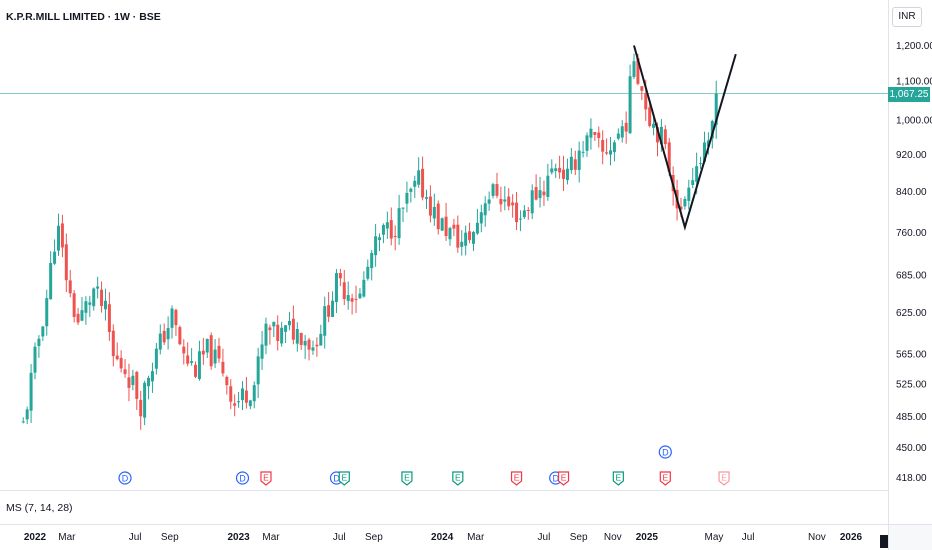  I want to click on x-tick-label: Jul, so click(135, 537).